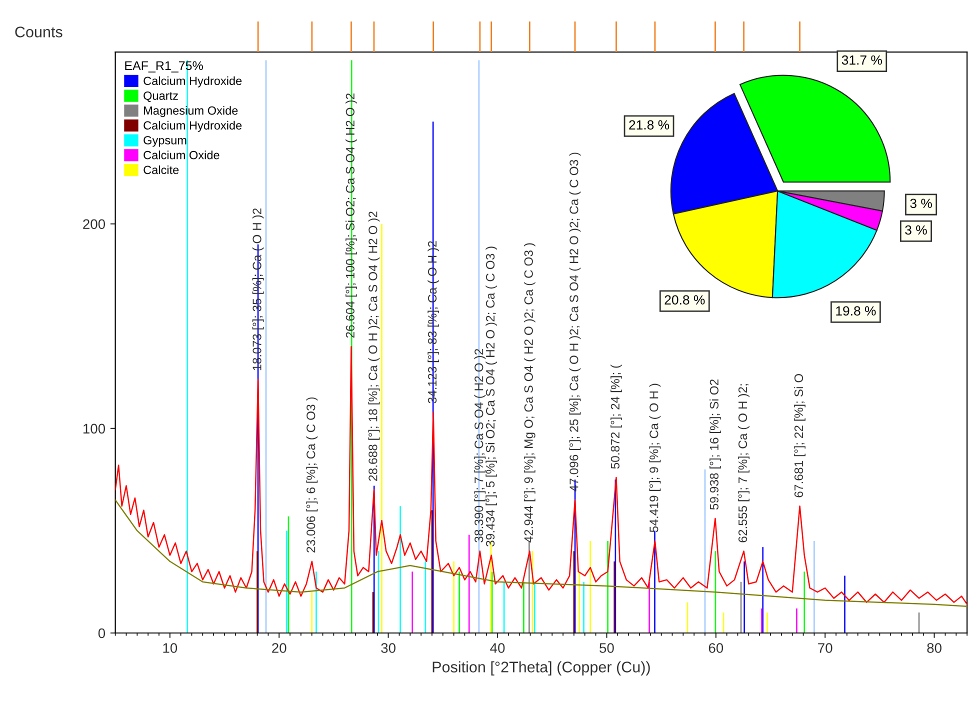 Image resolution: width=969 pixels, height=706 pixels. What do you see at coordinates (161, 169) in the screenshot?
I see `legend-label: Calcite` at bounding box center [161, 169].